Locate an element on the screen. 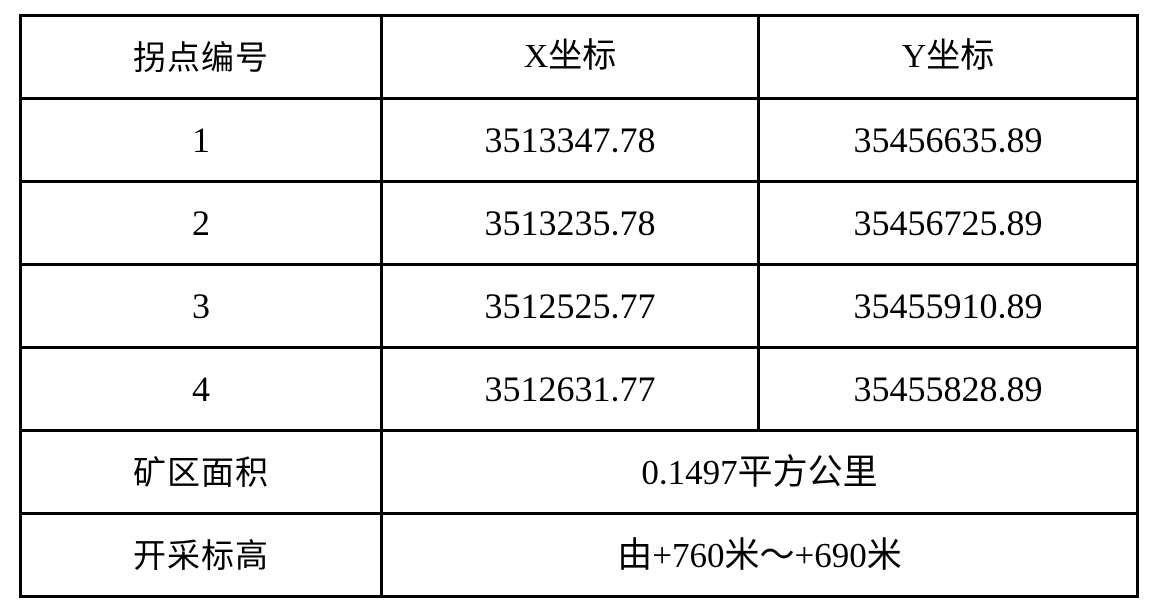  header-point-number: 拐点编号 is located at coordinates (201, 57).